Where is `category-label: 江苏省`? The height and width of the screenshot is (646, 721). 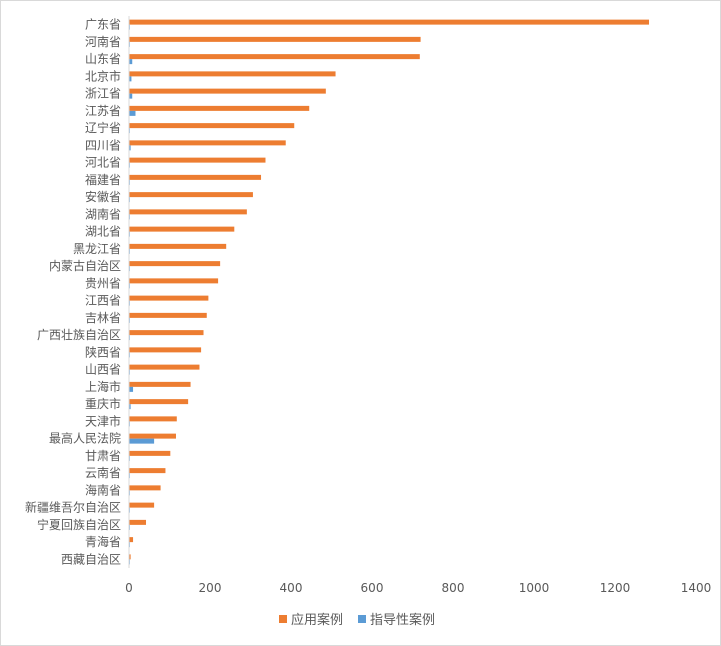 category-label: 江苏省 is located at coordinates (103, 111).